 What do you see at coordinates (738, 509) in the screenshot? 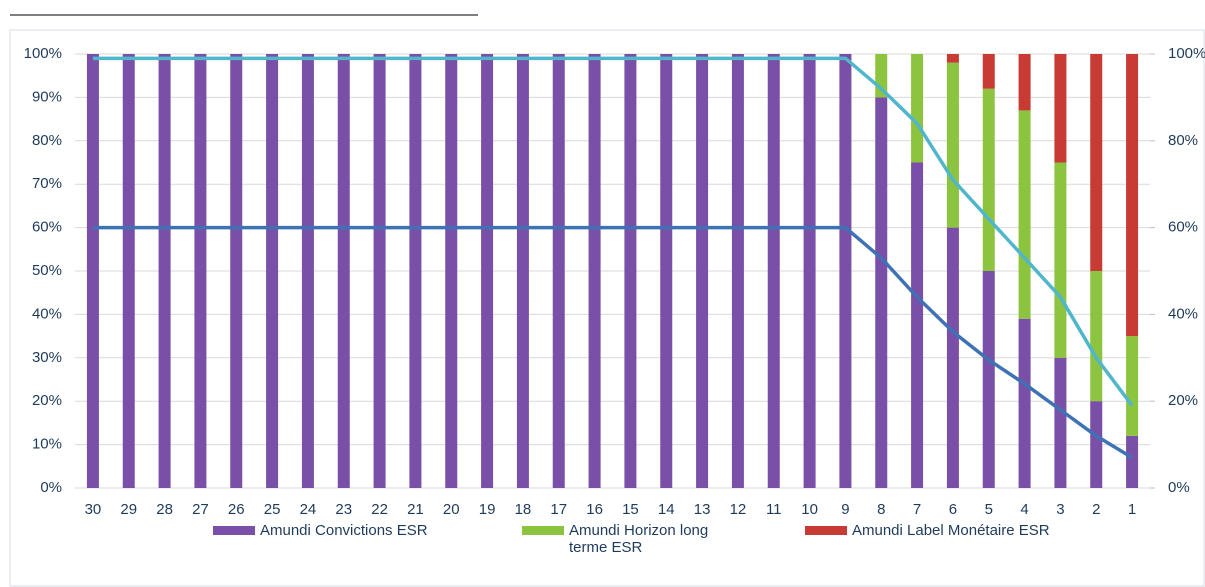
I see `x-tick-label: 12` at bounding box center [738, 509].